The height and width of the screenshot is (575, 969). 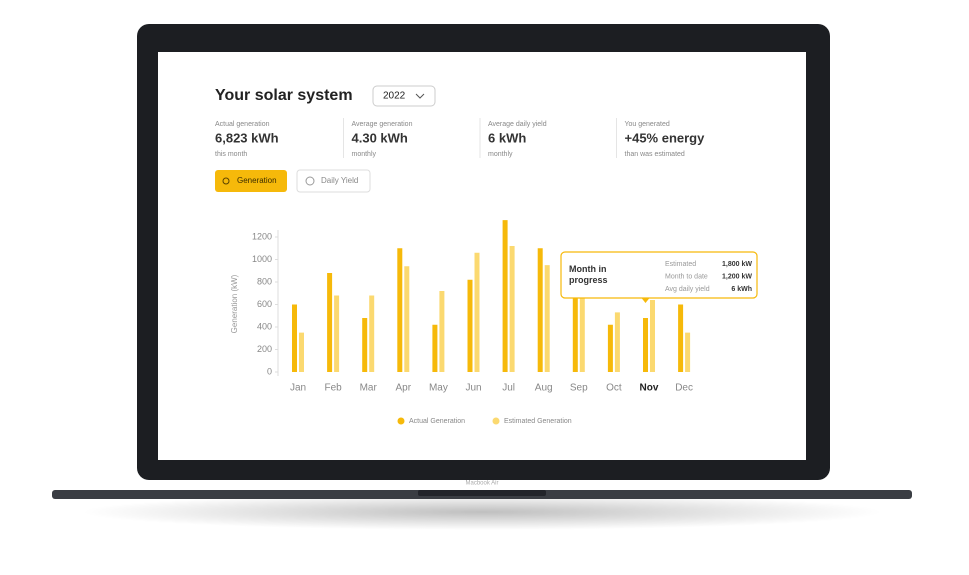 What do you see at coordinates (404, 388) in the screenshot?
I see `x-tick-label: Apr` at bounding box center [404, 388].